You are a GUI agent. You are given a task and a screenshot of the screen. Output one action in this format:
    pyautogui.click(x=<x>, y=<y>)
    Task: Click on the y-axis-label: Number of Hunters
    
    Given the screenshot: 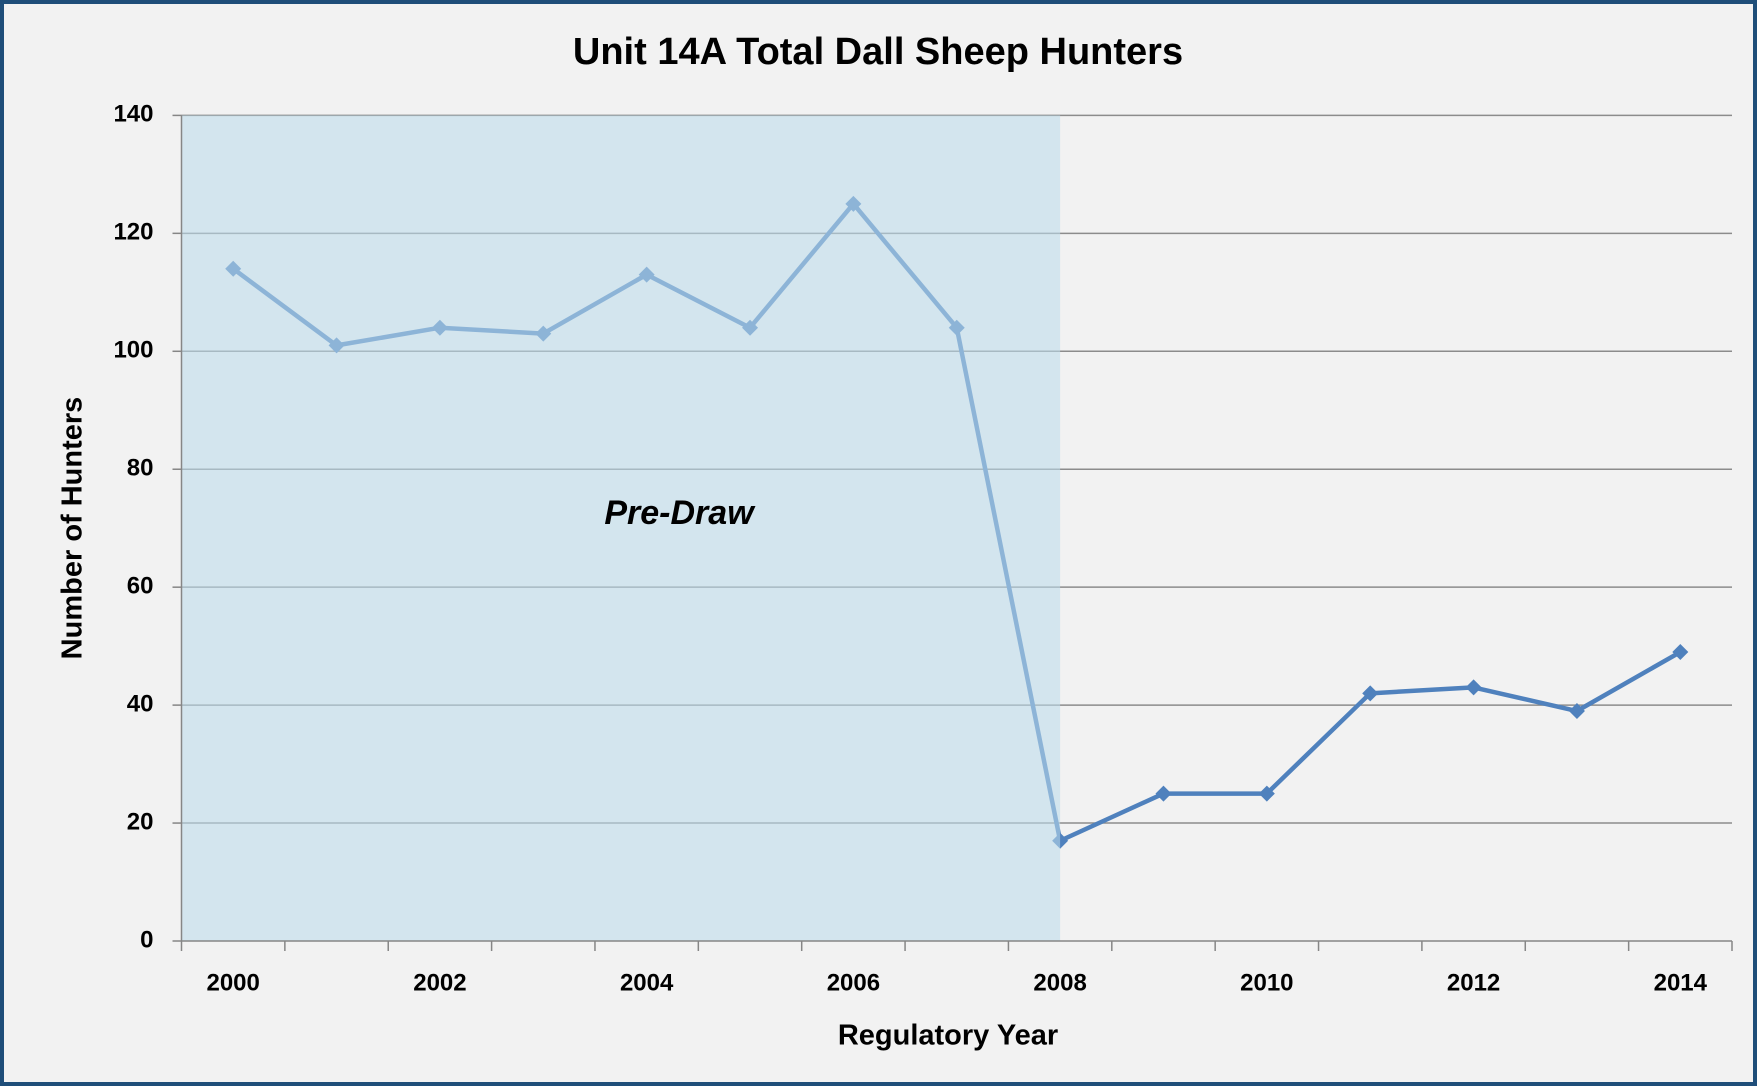 What is the action you would take?
    pyautogui.click(x=73, y=528)
    